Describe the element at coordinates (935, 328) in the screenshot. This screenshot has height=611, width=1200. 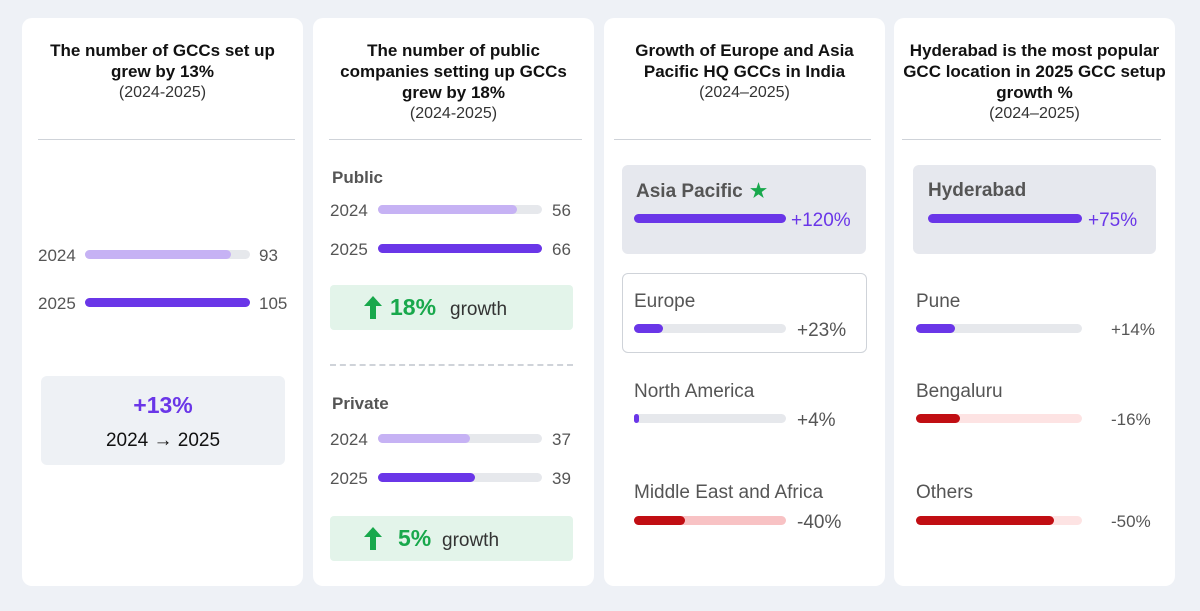
I see `p4-bar-pune` at that location.